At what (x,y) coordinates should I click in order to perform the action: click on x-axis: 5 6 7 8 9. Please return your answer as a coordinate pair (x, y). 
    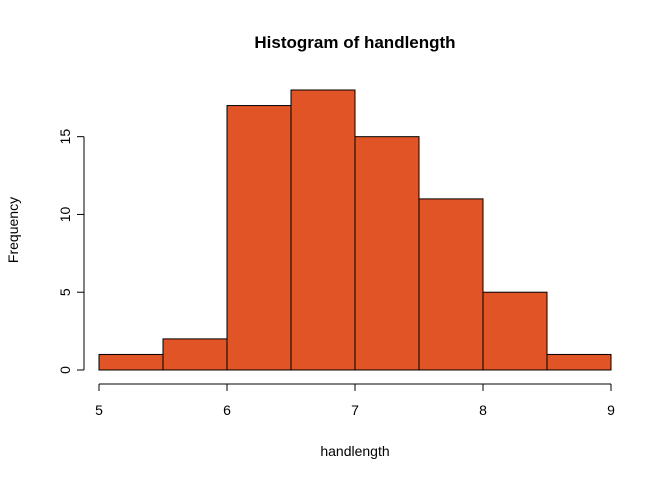
    Looking at the image, I should click on (355, 400).